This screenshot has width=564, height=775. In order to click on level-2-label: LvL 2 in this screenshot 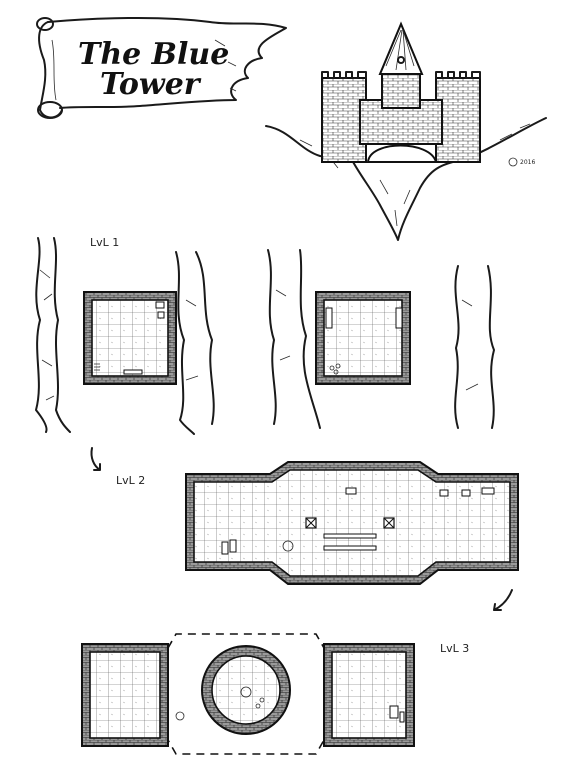, I will do `click(130, 480)`.